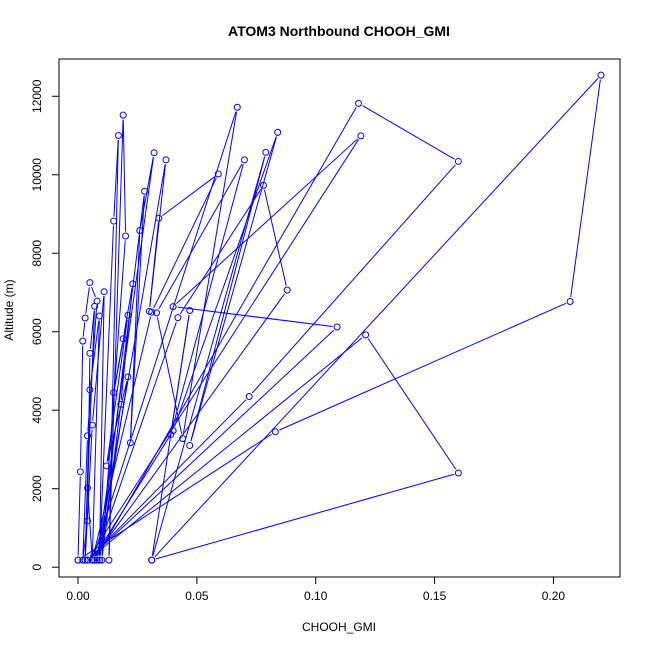 Image resolution: width=650 pixels, height=650 pixels. Describe the element at coordinates (37, 331) in the screenshot. I see `y-tick-label: 6000` at that location.